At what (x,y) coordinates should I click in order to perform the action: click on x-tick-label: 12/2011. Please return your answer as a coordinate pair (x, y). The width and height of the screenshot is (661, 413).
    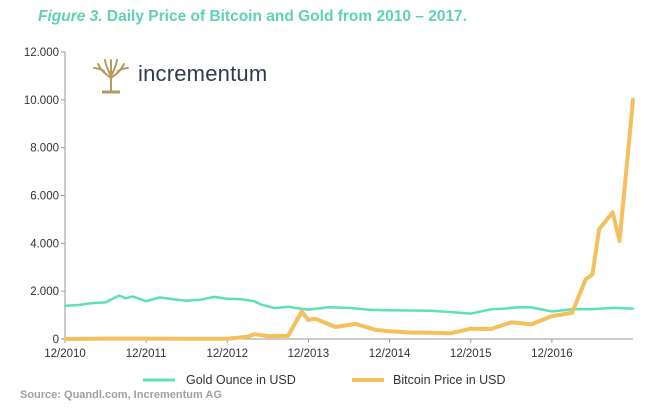
    Looking at the image, I should click on (146, 354).